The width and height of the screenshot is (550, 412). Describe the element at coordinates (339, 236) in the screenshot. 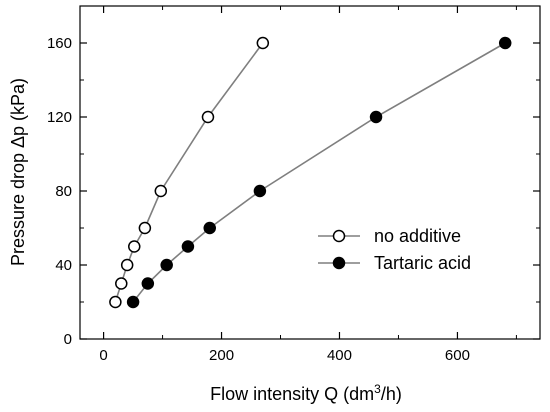

I see `legend-marker-no-additive` at that location.